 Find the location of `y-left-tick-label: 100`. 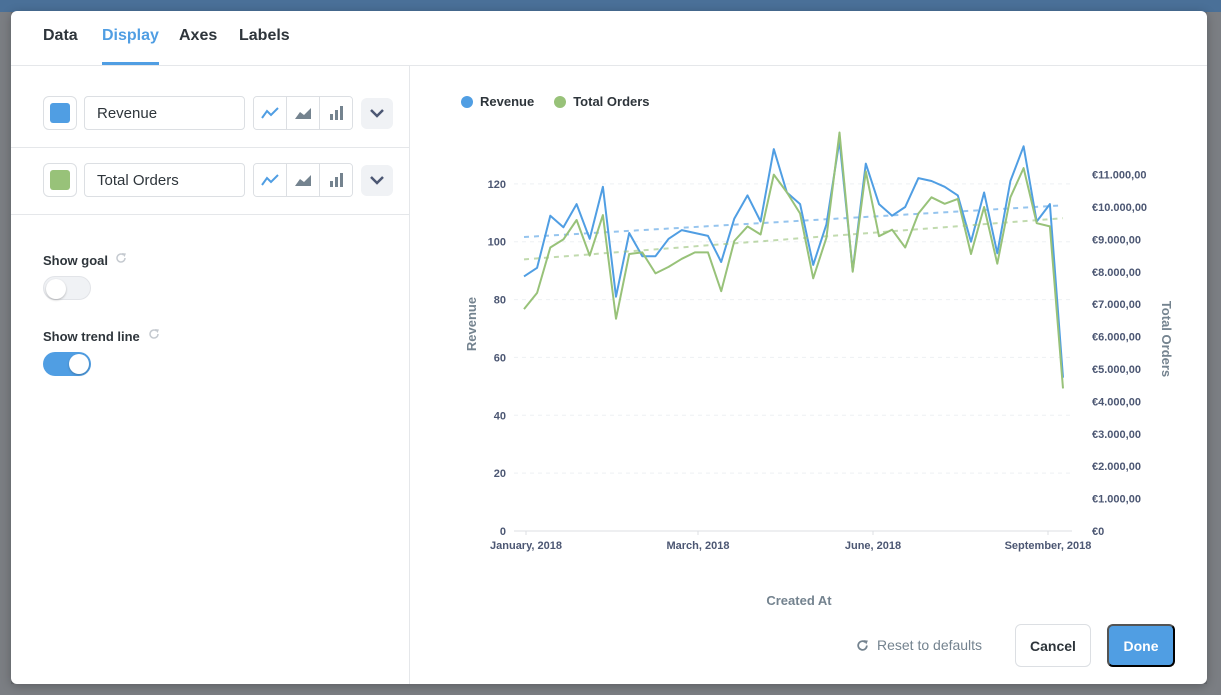

y-left-tick-label: 100 is located at coordinates (497, 243).